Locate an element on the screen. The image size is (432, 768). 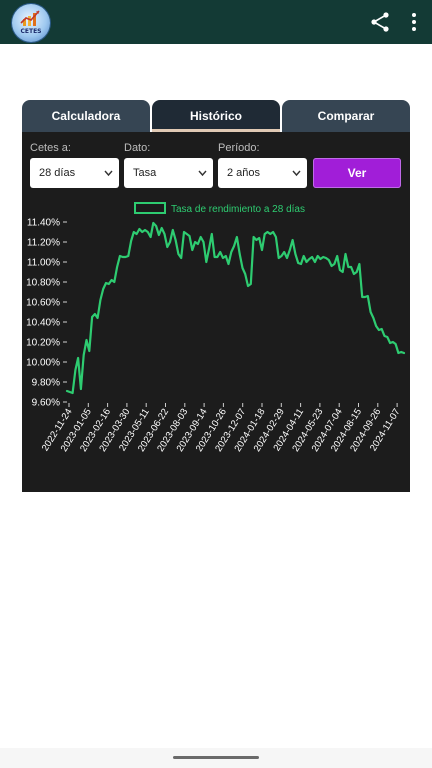
tab-comparar: Comparar is located at coordinates (346, 116).